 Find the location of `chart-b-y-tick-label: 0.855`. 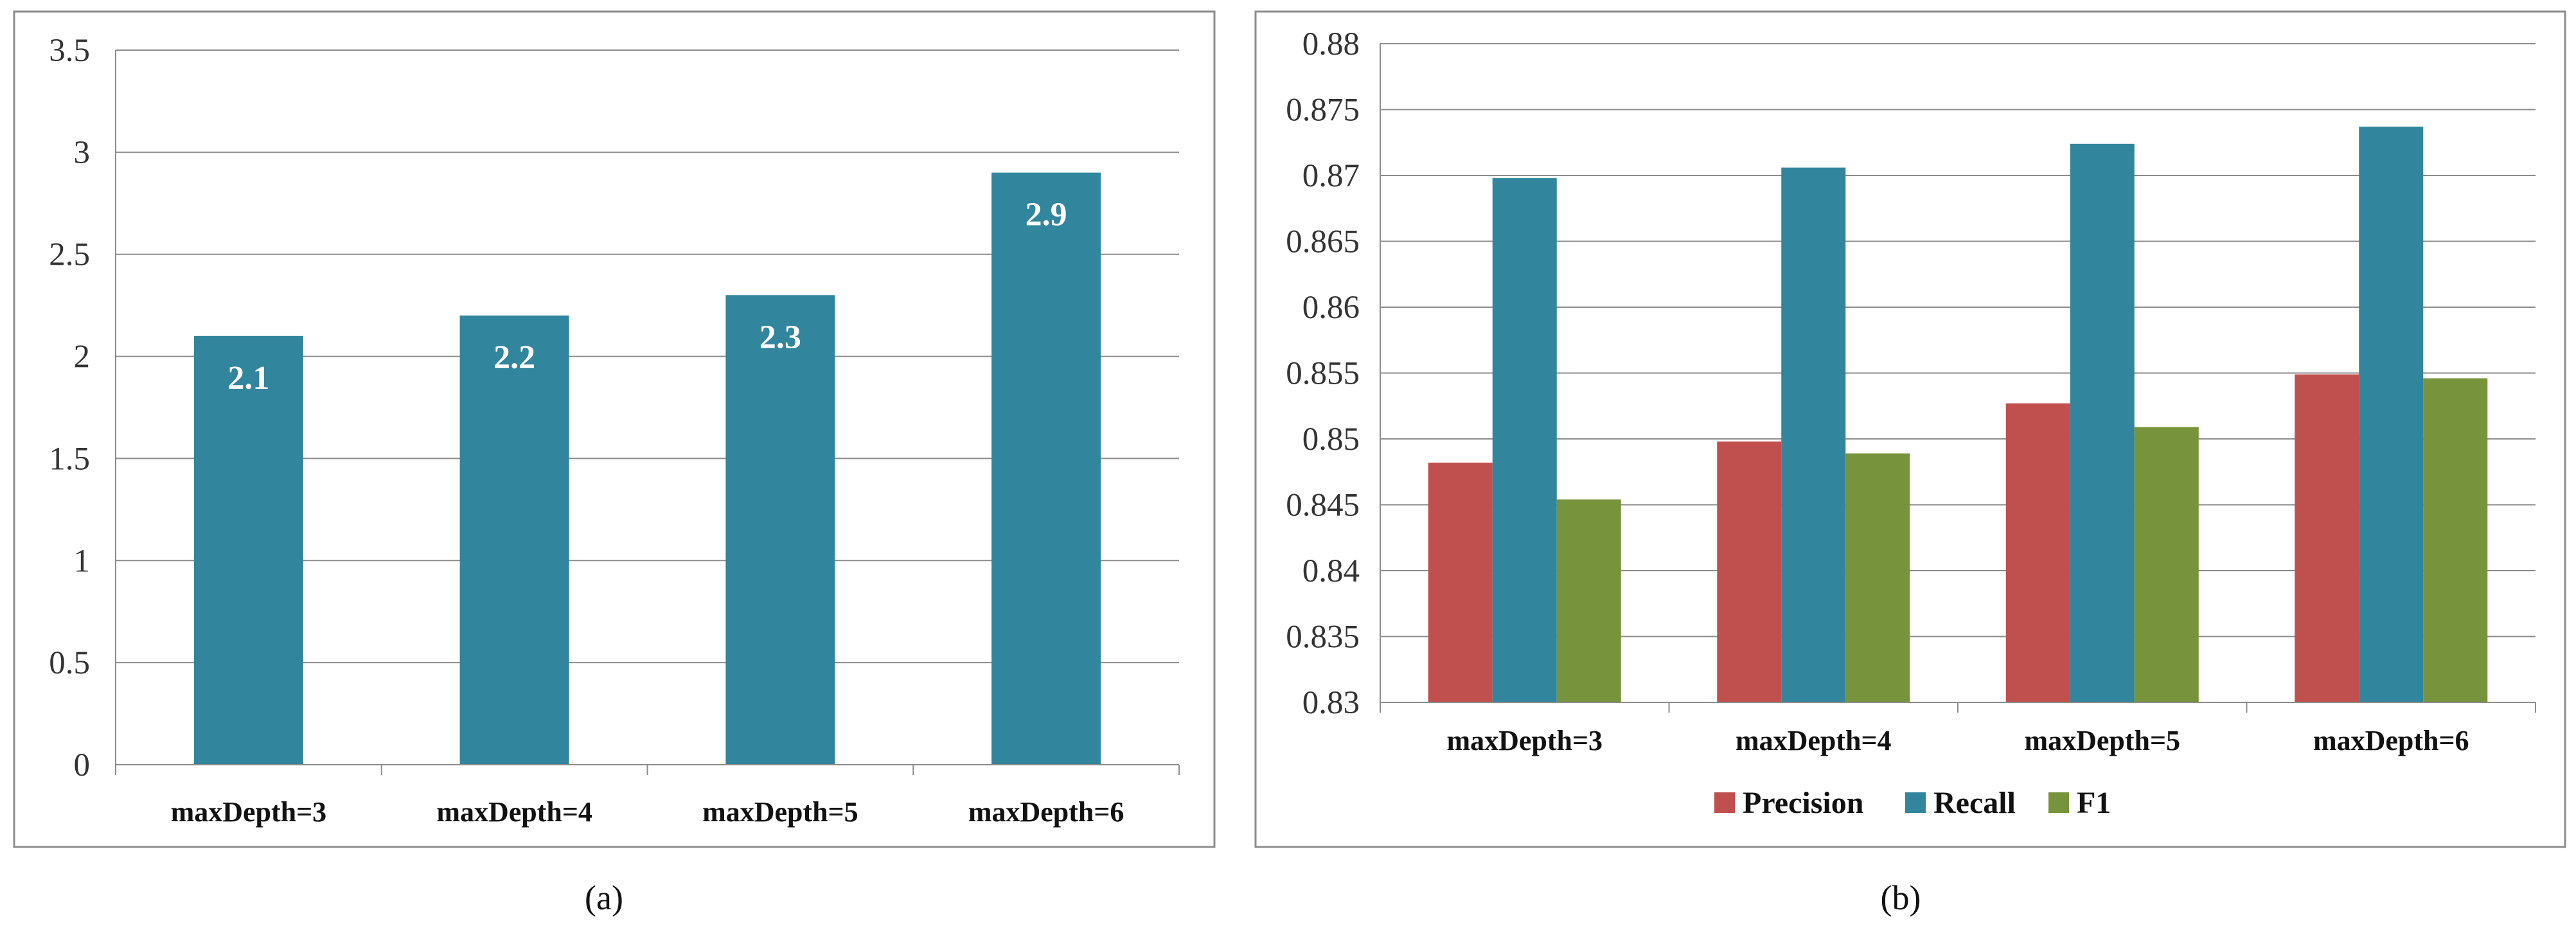

chart-b-y-tick-label: 0.855 is located at coordinates (1323, 374).